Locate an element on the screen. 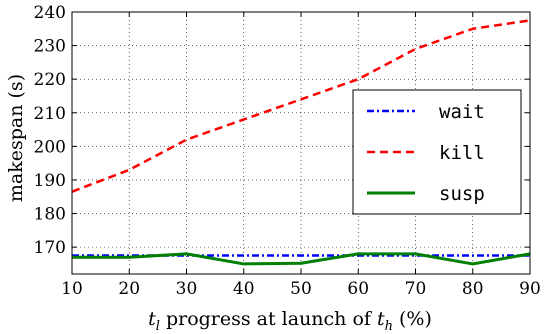  x-tick-label: 70 is located at coordinates (416, 289).